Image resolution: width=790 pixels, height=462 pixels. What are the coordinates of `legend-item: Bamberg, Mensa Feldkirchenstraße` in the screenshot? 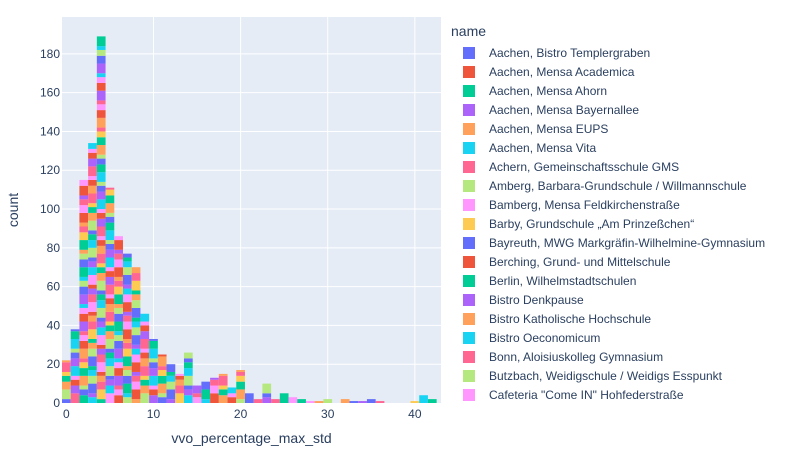 It's located at (618, 205).